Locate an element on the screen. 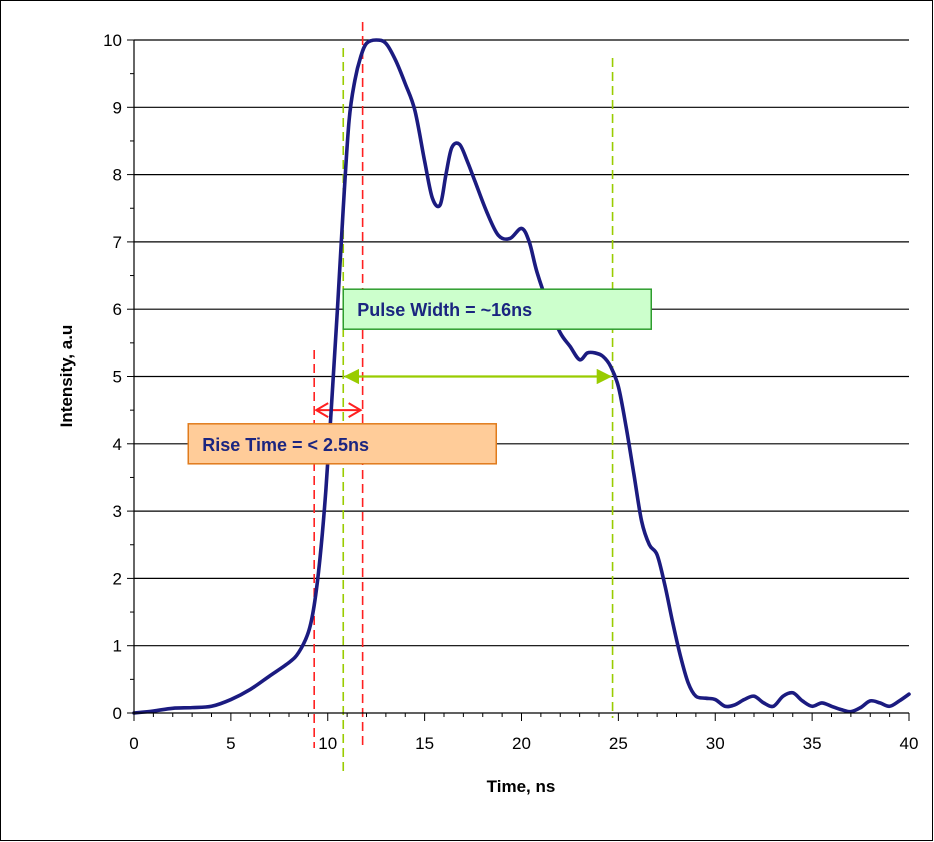  y-tick-label: 1 is located at coordinates (117, 646).